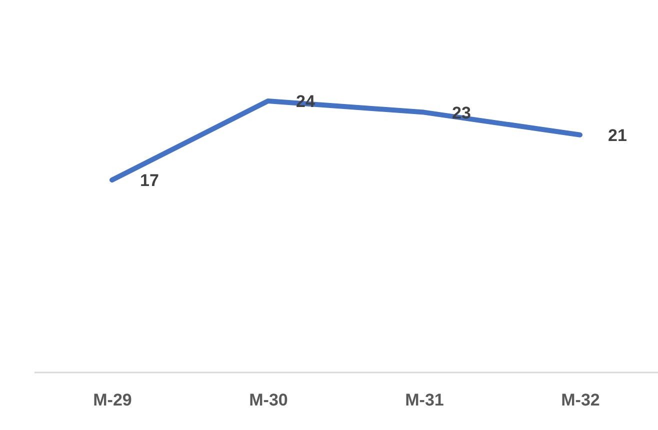  What do you see at coordinates (112, 400) in the screenshot?
I see `x-tick-label: M-29` at bounding box center [112, 400].